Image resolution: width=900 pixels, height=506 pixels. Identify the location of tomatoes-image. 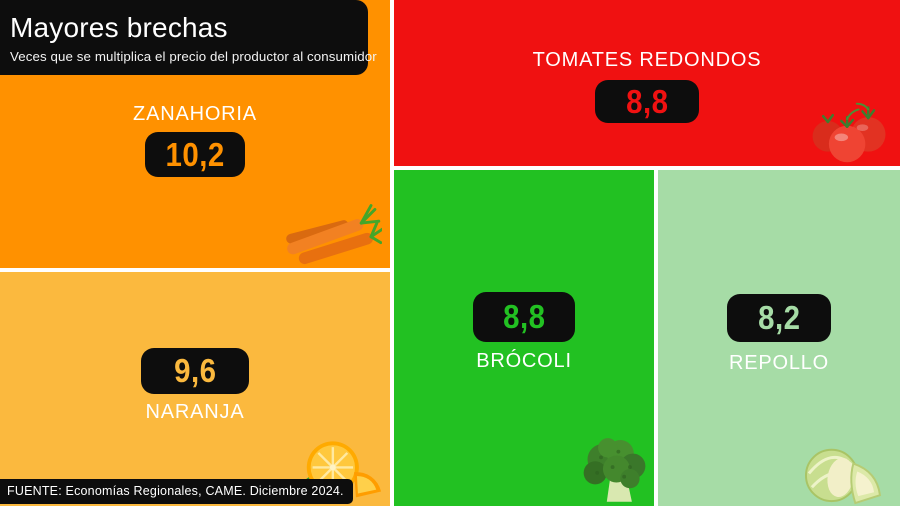
(849, 132).